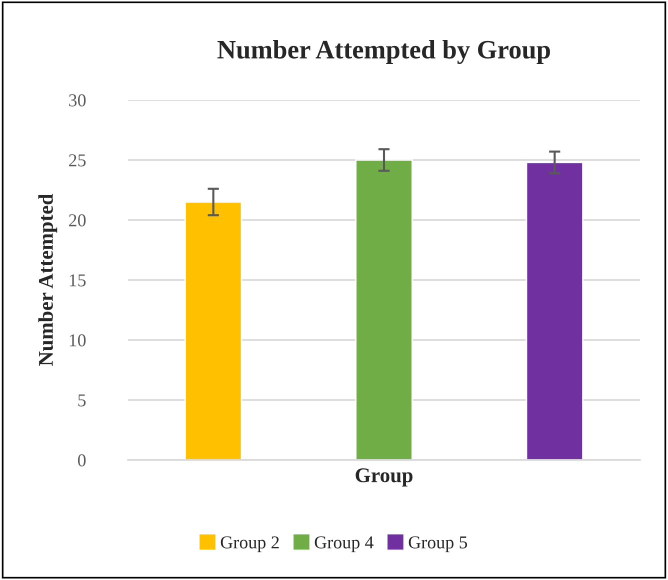 This screenshot has width=668, height=580. I want to click on y-tick-label: 5, so click(82, 400).